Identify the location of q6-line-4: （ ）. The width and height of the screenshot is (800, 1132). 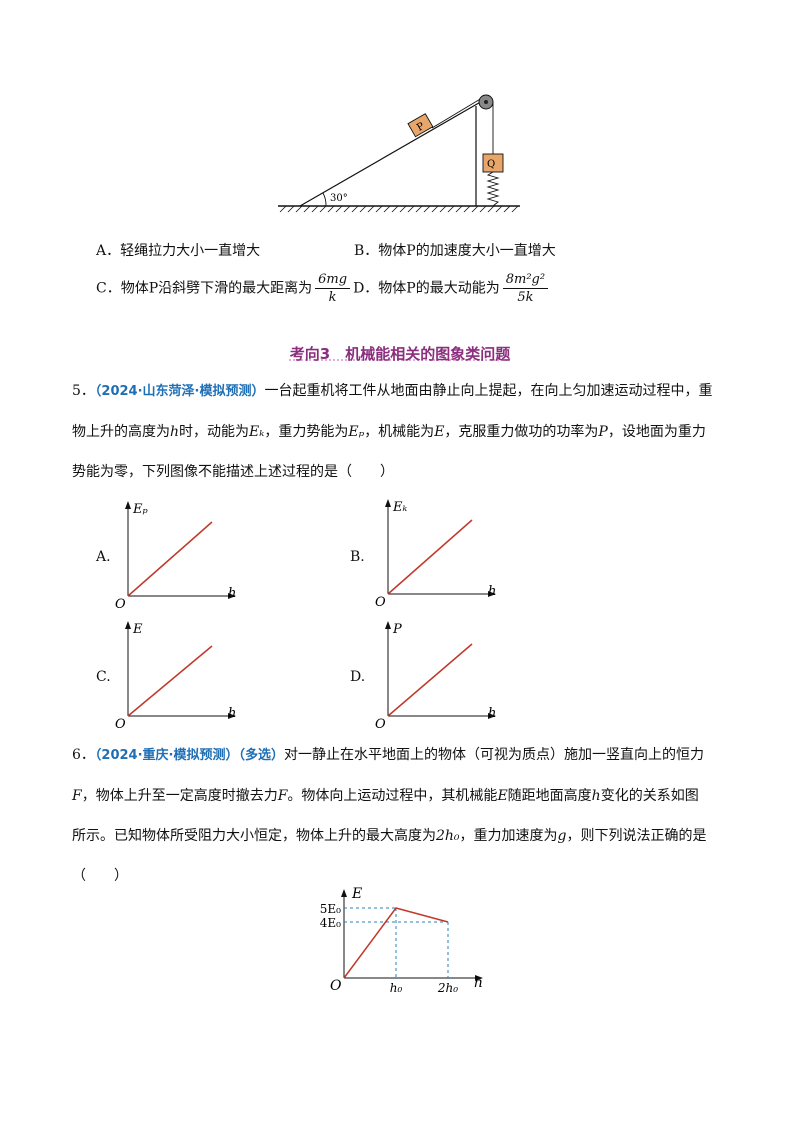
(100, 876).